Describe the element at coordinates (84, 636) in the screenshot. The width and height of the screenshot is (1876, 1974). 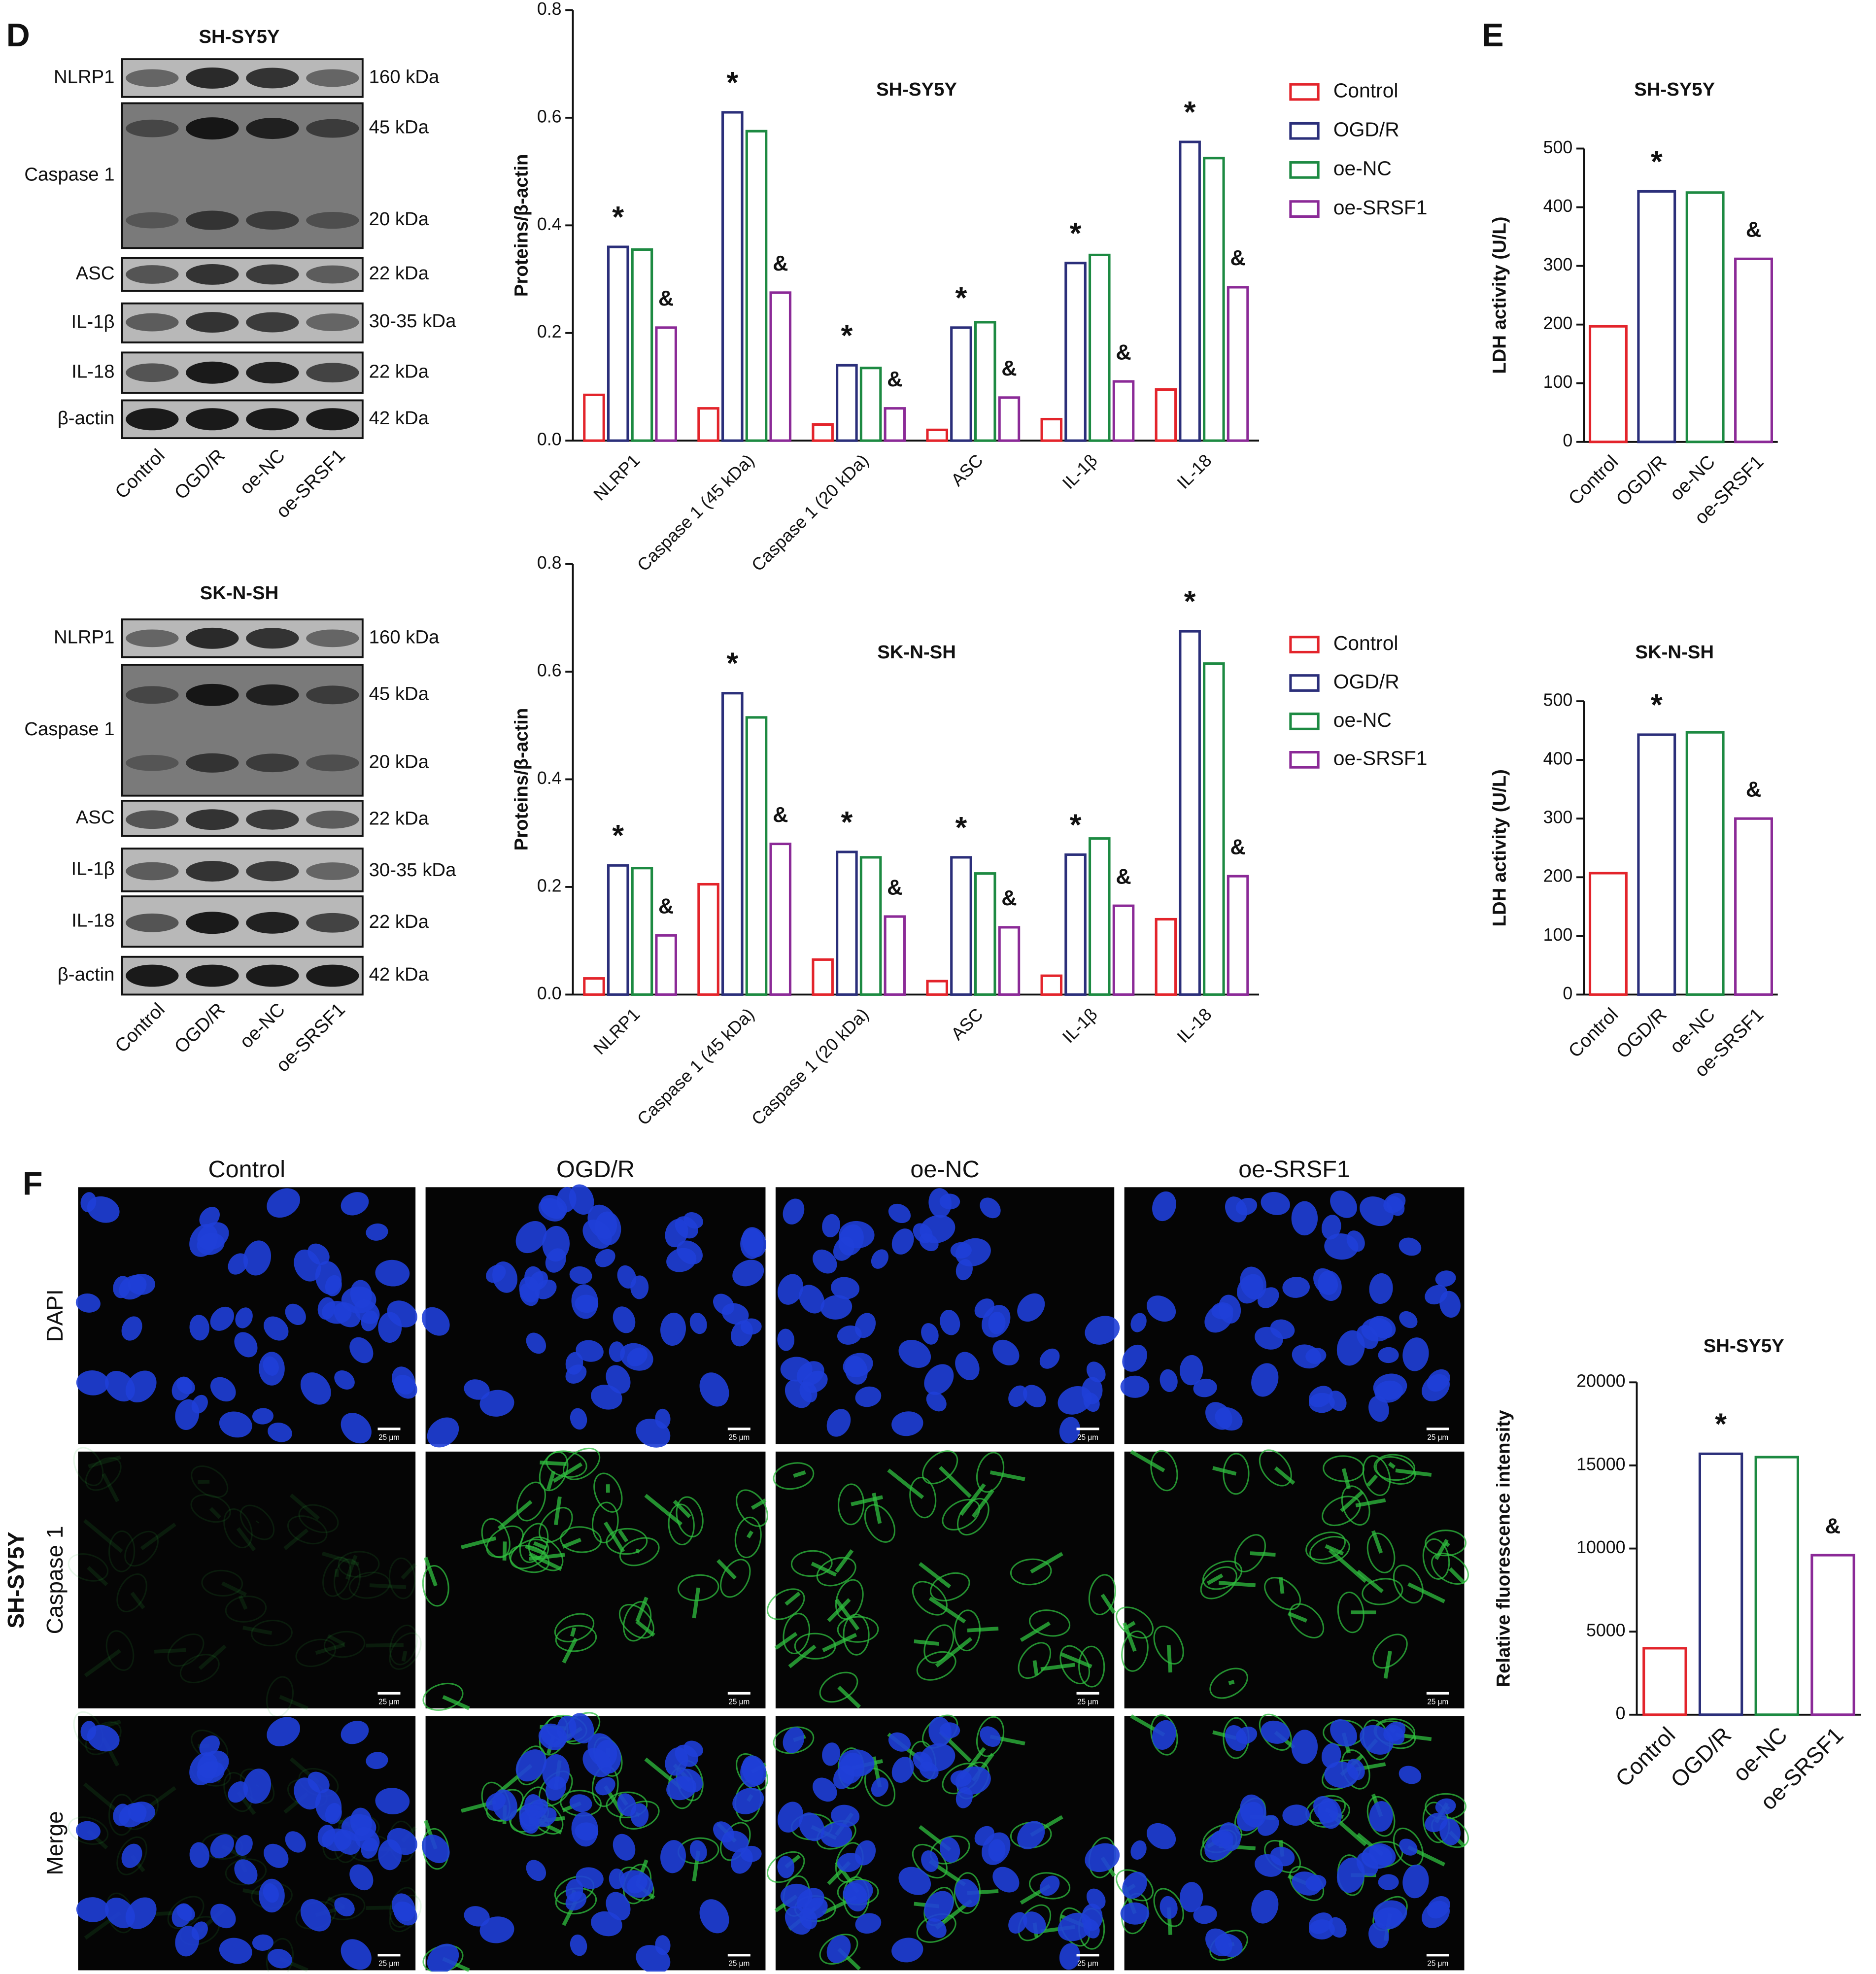
I see `blot-row-label: NLRP1` at that location.